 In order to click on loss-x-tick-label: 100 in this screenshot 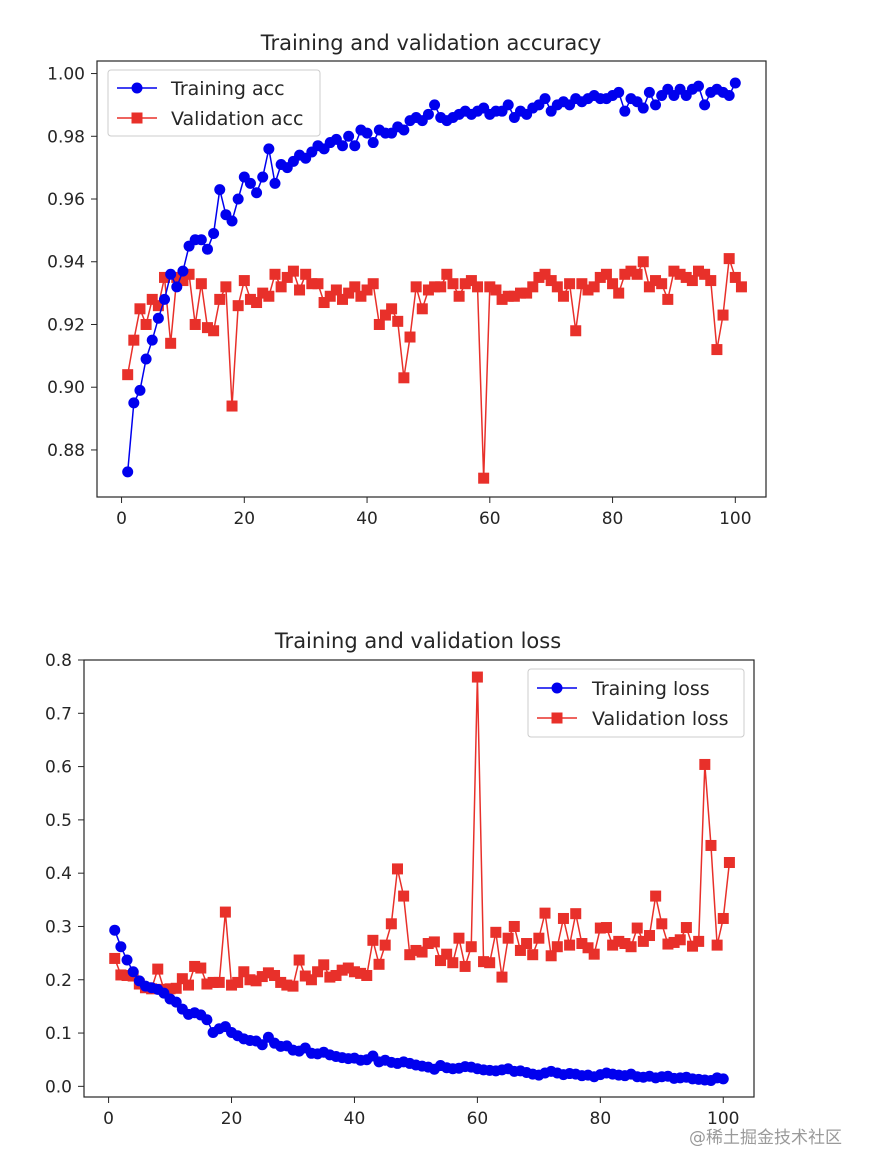, I will do `click(723, 1119)`.